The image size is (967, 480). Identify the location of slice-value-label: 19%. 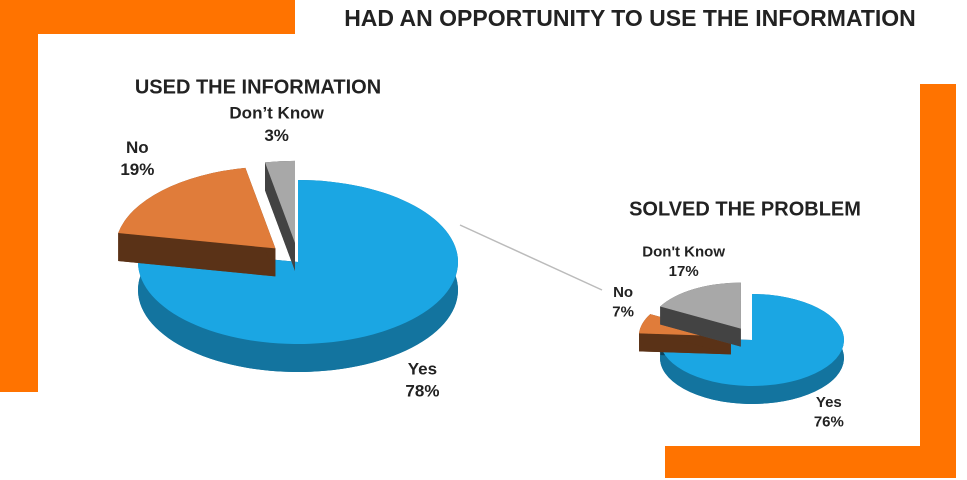
(137, 169).